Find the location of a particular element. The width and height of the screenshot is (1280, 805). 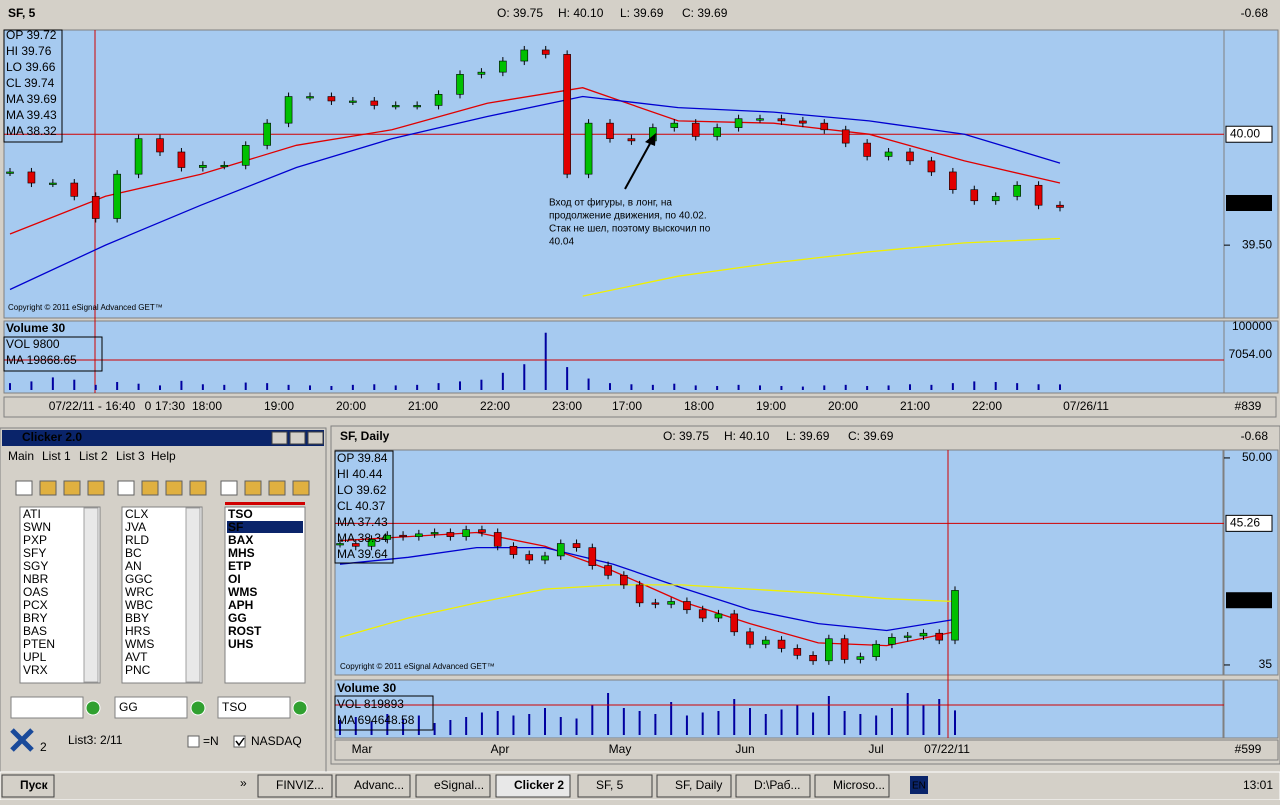

ticker: SF is located at coordinates (235, 527).